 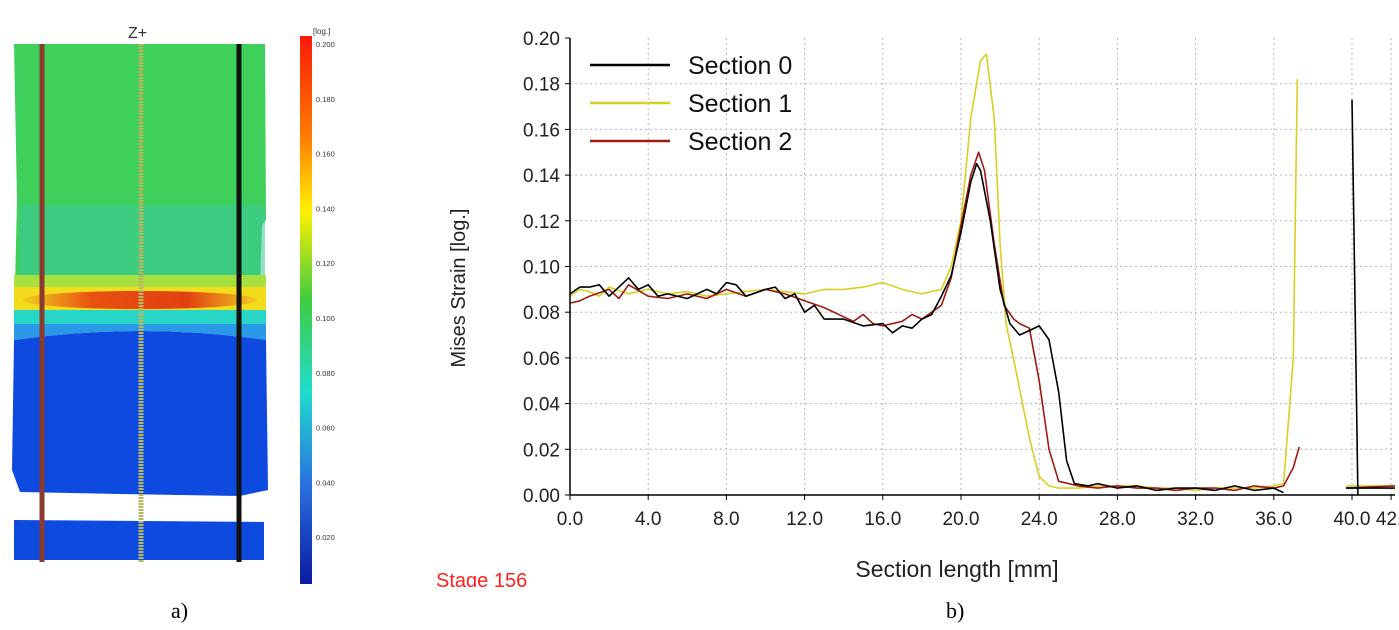 I want to click on legend-label: Section 1, so click(x=740, y=104).